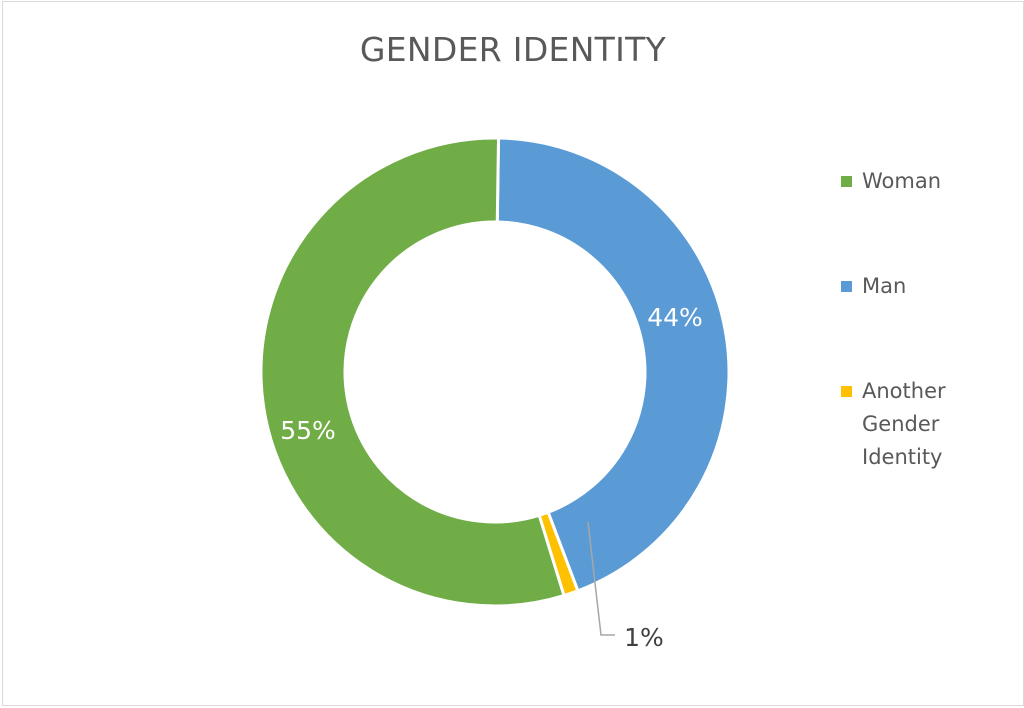 Image resolution: width=1024 pixels, height=708 pixels. I want to click on legend-item-man: Man, so click(911, 286).